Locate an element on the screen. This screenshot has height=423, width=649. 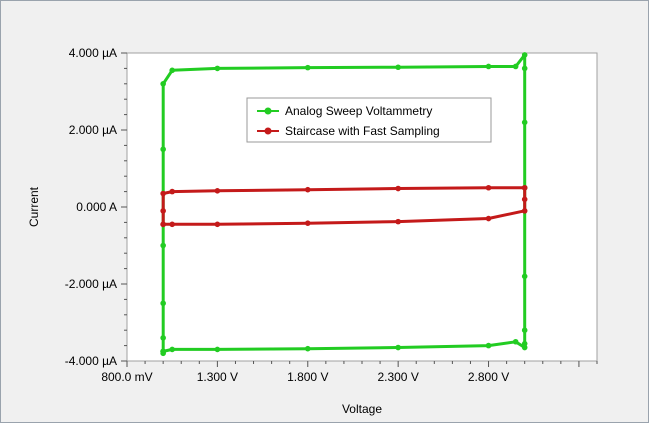
legend-box is located at coordinates (369, 120).